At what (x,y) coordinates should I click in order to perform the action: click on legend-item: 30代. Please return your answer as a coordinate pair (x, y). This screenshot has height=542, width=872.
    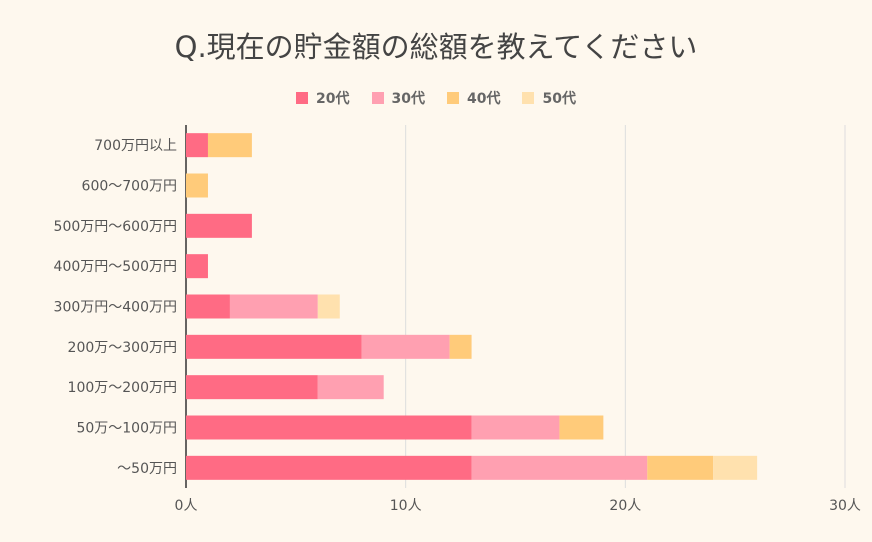
    Looking at the image, I should click on (398, 98).